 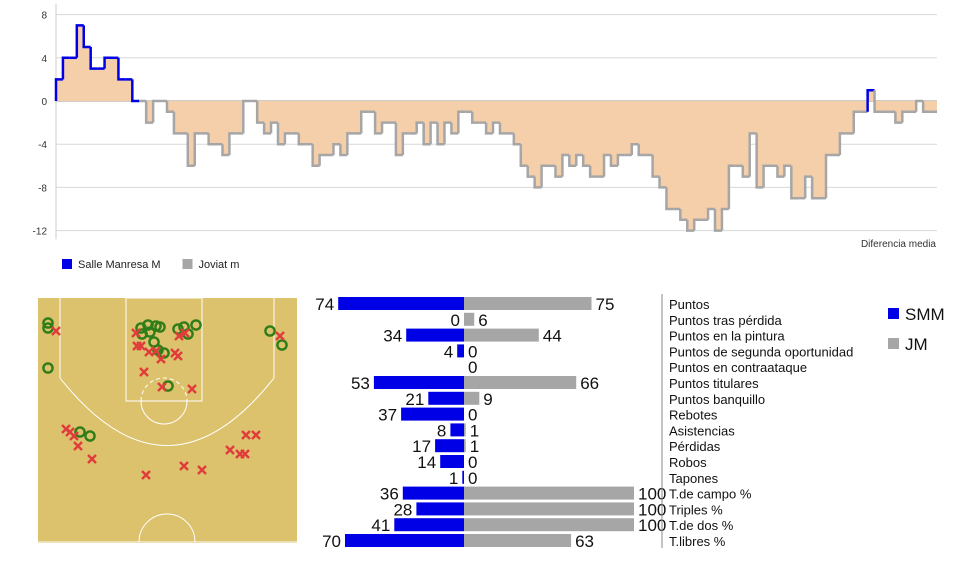 I want to click on jm-value-label: 1, so click(x=474, y=446).